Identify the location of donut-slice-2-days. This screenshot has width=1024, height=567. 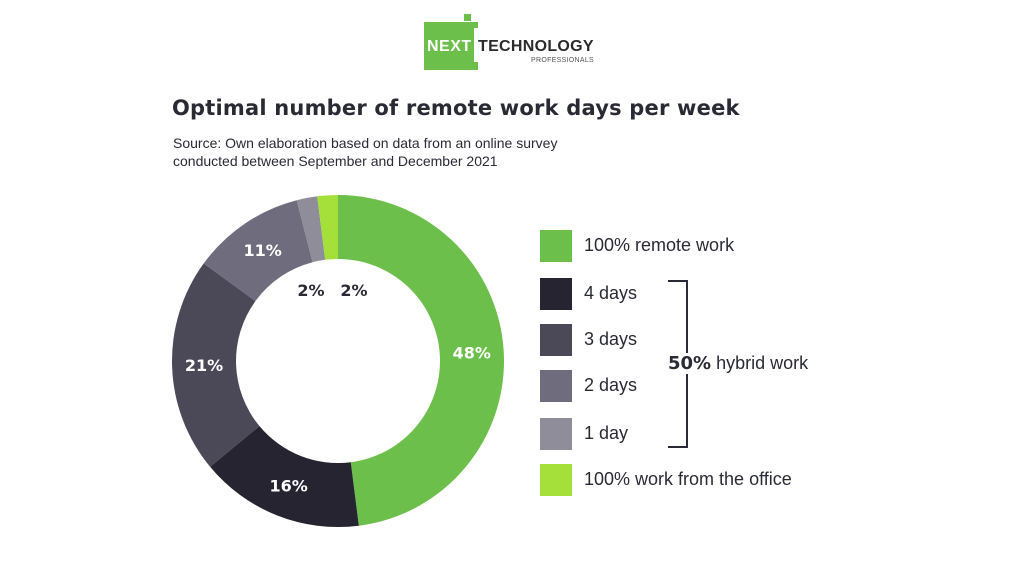
(258, 251).